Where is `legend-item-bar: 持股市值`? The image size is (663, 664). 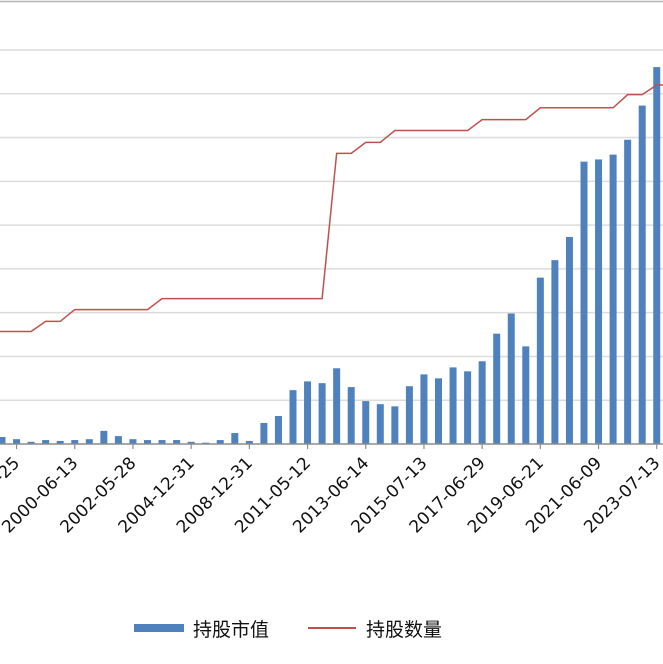 legend-item-bar: 持股市值 is located at coordinates (201, 628).